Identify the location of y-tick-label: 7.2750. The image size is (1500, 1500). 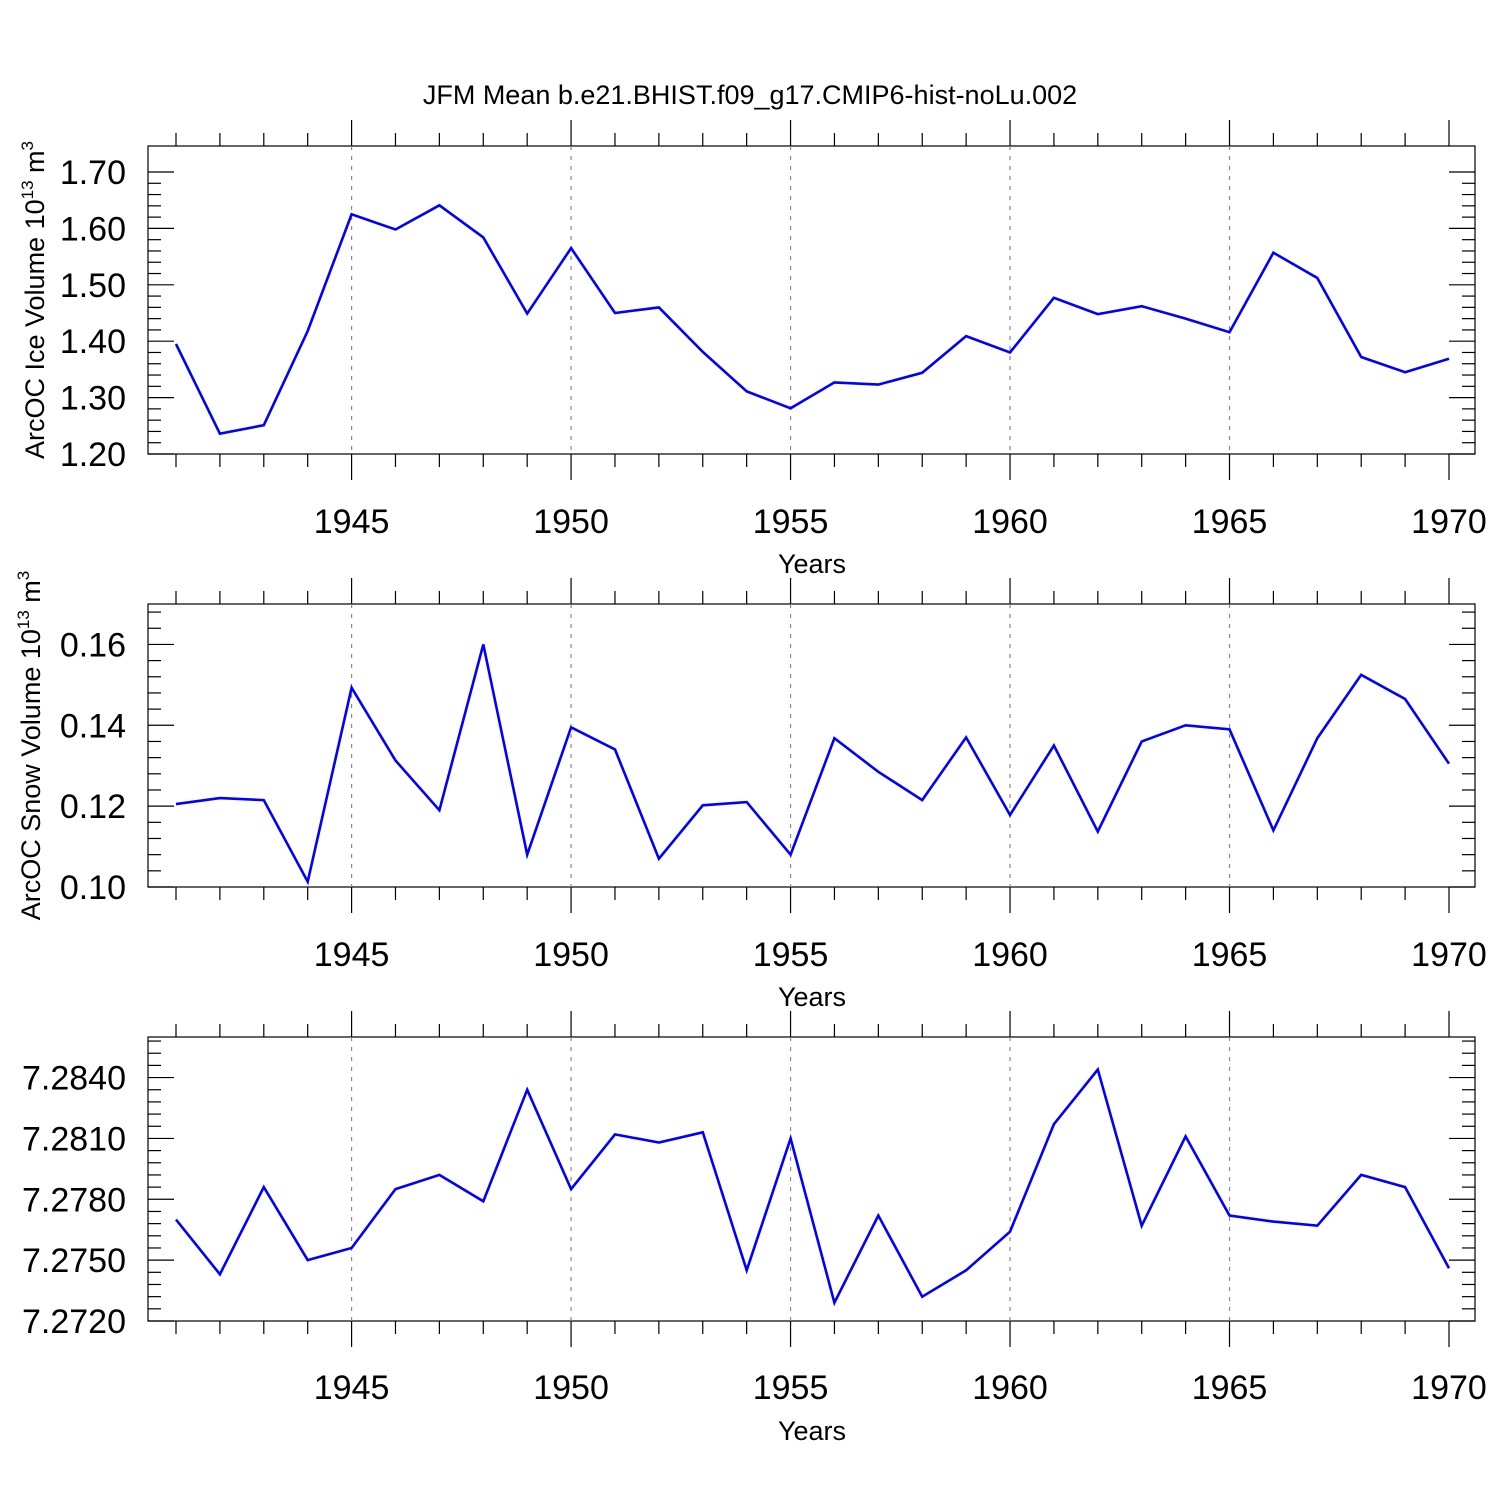
(74, 1261).